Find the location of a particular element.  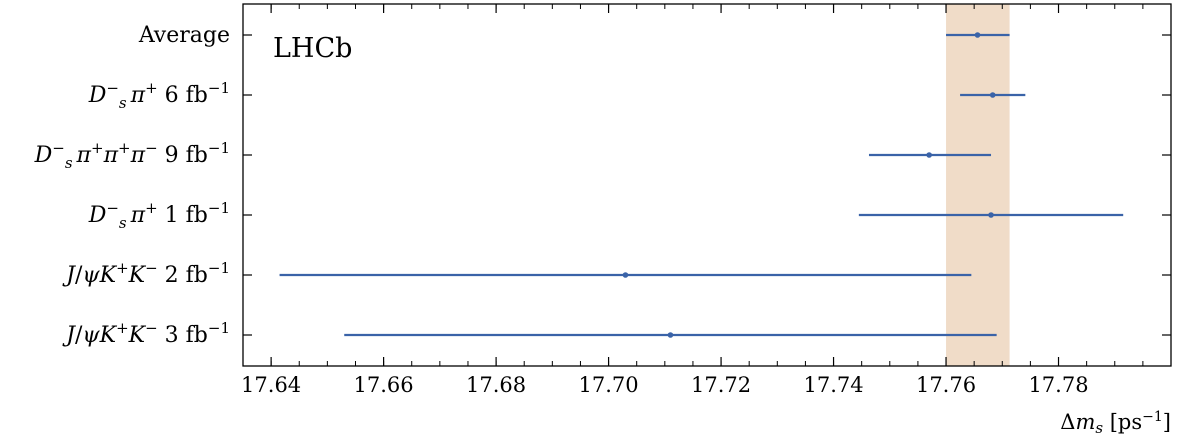

x-tick-label: 17.72 is located at coordinates (721, 385).